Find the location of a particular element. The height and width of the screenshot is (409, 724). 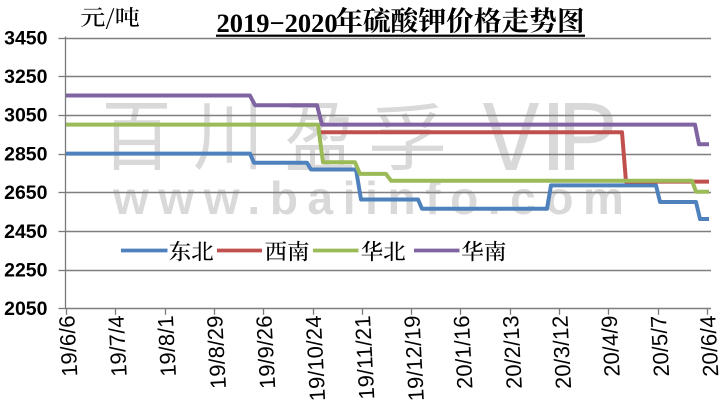

svg-text: 19/9/26 is located at coordinates (265, 352).